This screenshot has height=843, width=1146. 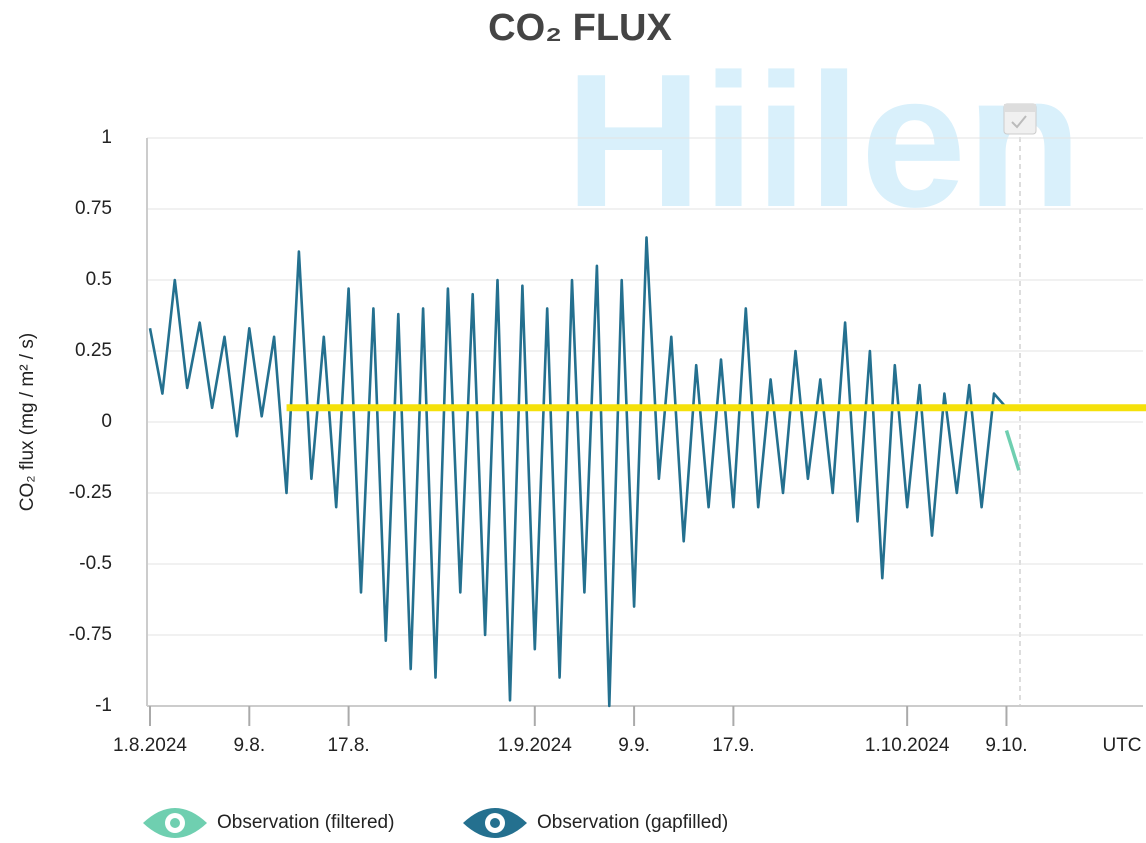 What do you see at coordinates (150, 745) in the screenshot?
I see `x-tick-label: 1.8.2024` at bounding box center [150, 745].